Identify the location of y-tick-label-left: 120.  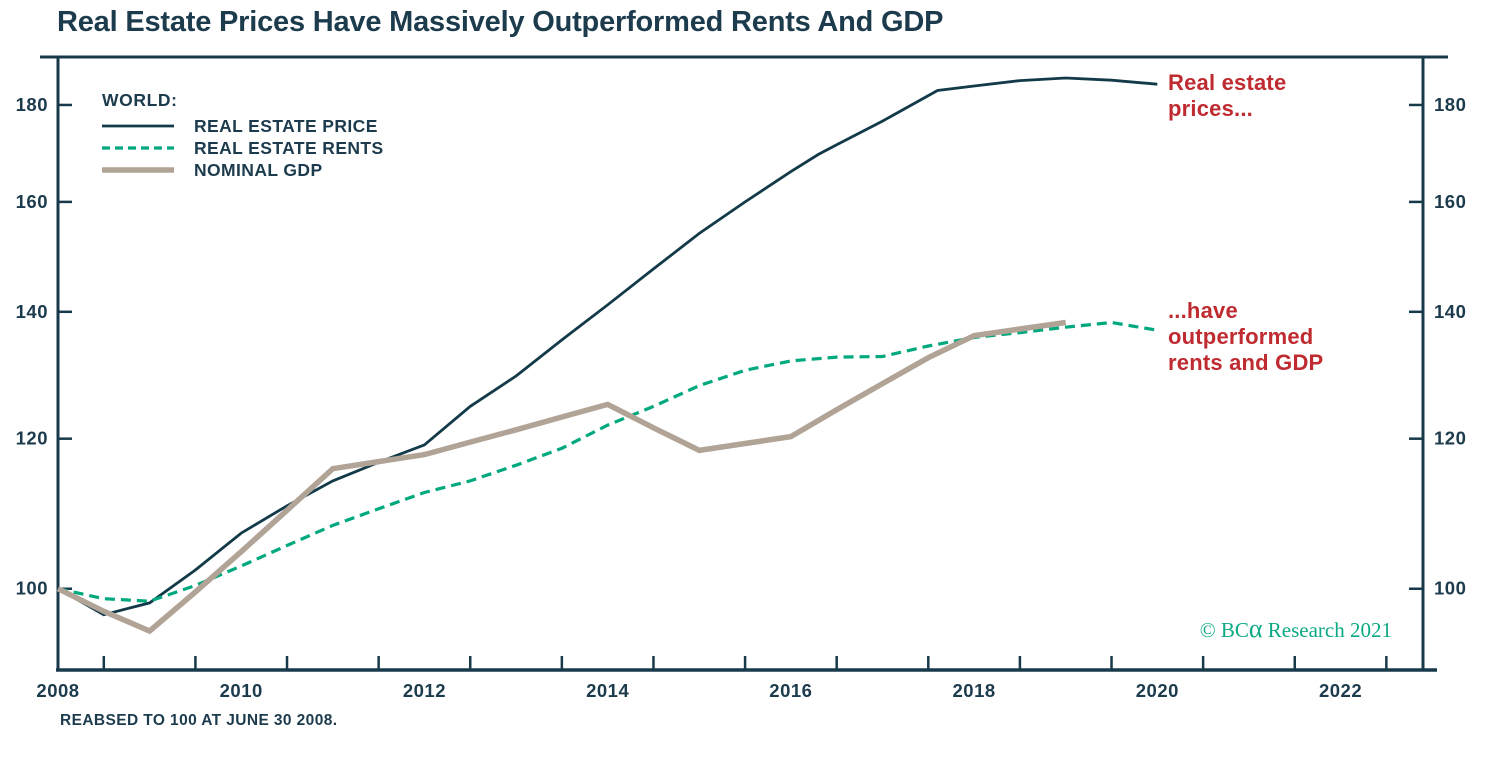
(32, 438).